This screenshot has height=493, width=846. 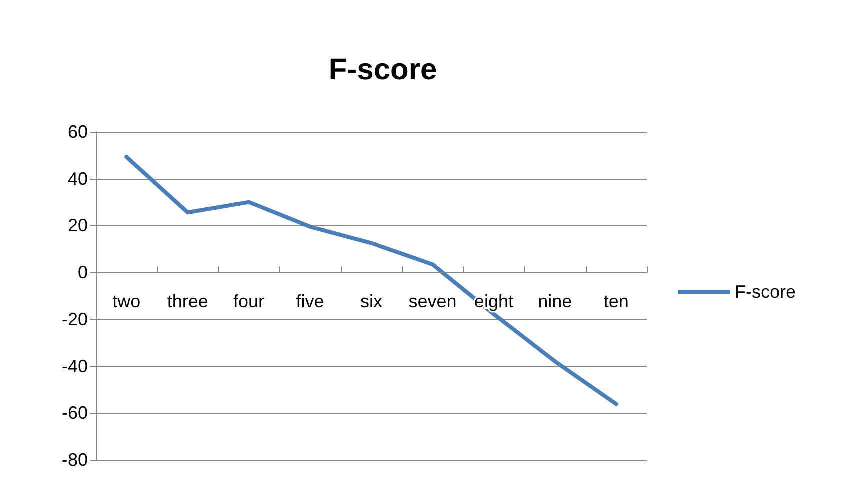 I want to click on y-tick-label: 60, so click(x=78, y=132).